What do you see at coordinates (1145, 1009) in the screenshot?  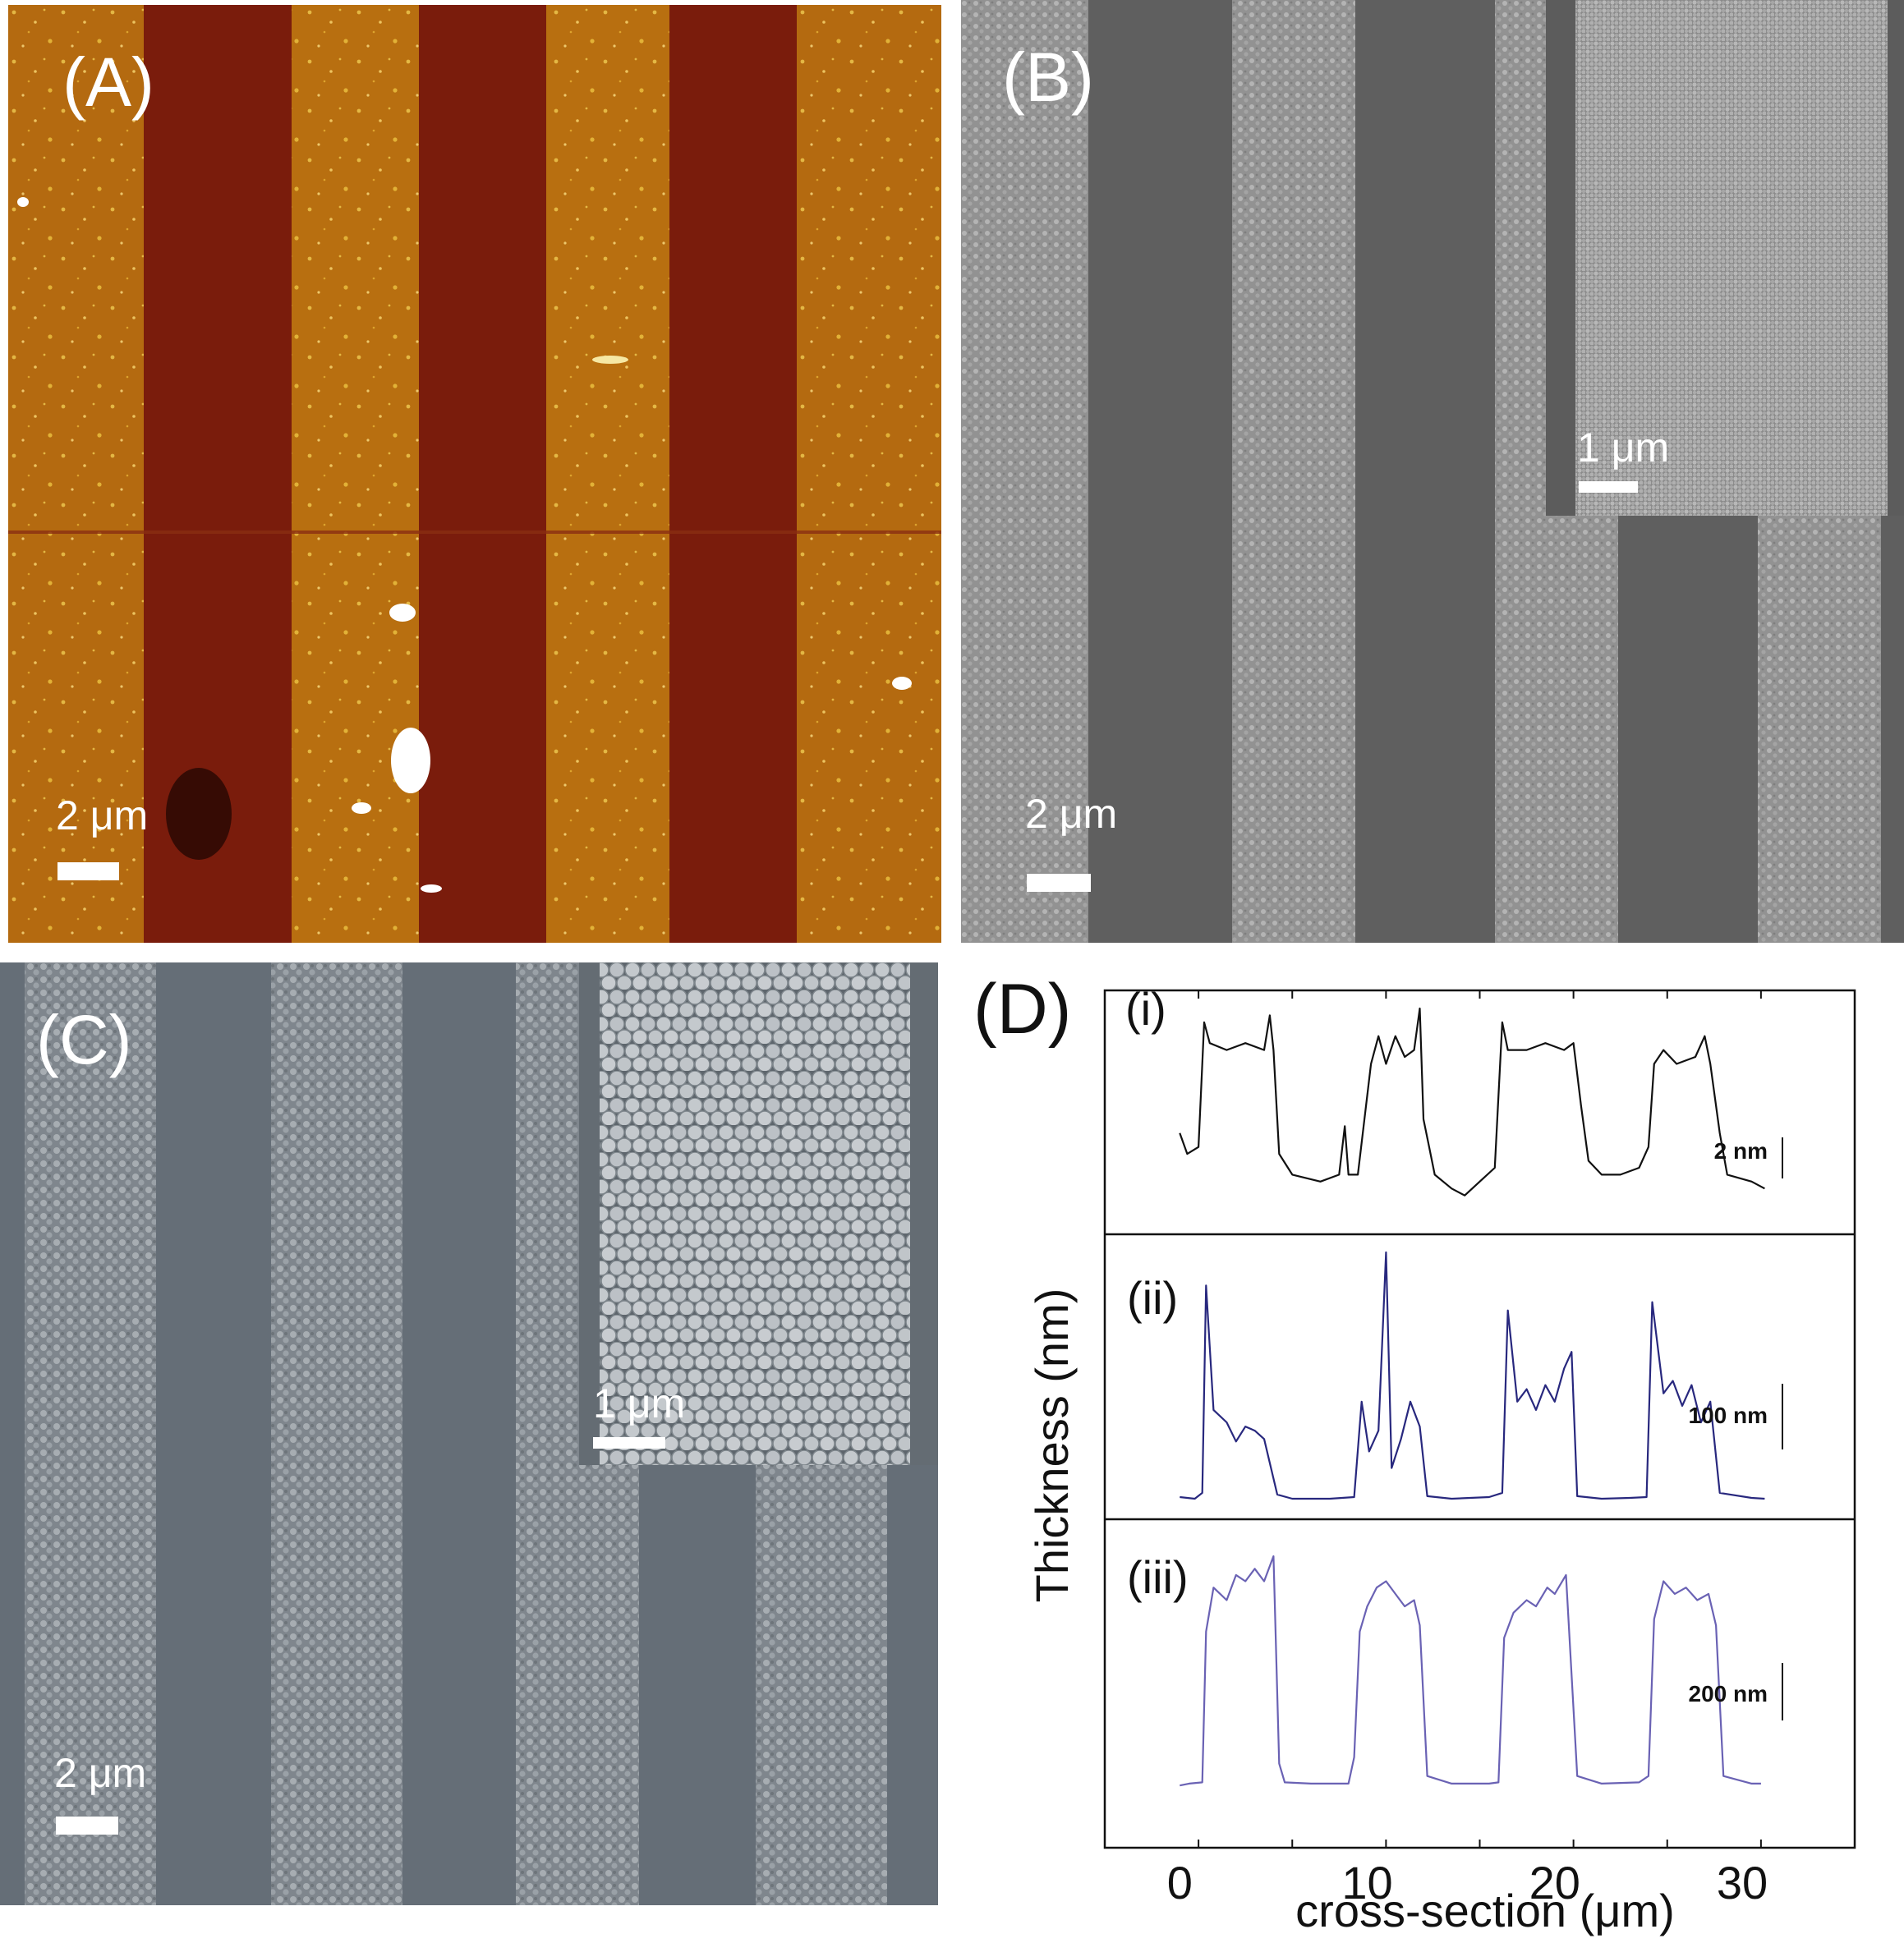 I see `subpanel-label-i: (i)` at bounding box center [1145, 1009].